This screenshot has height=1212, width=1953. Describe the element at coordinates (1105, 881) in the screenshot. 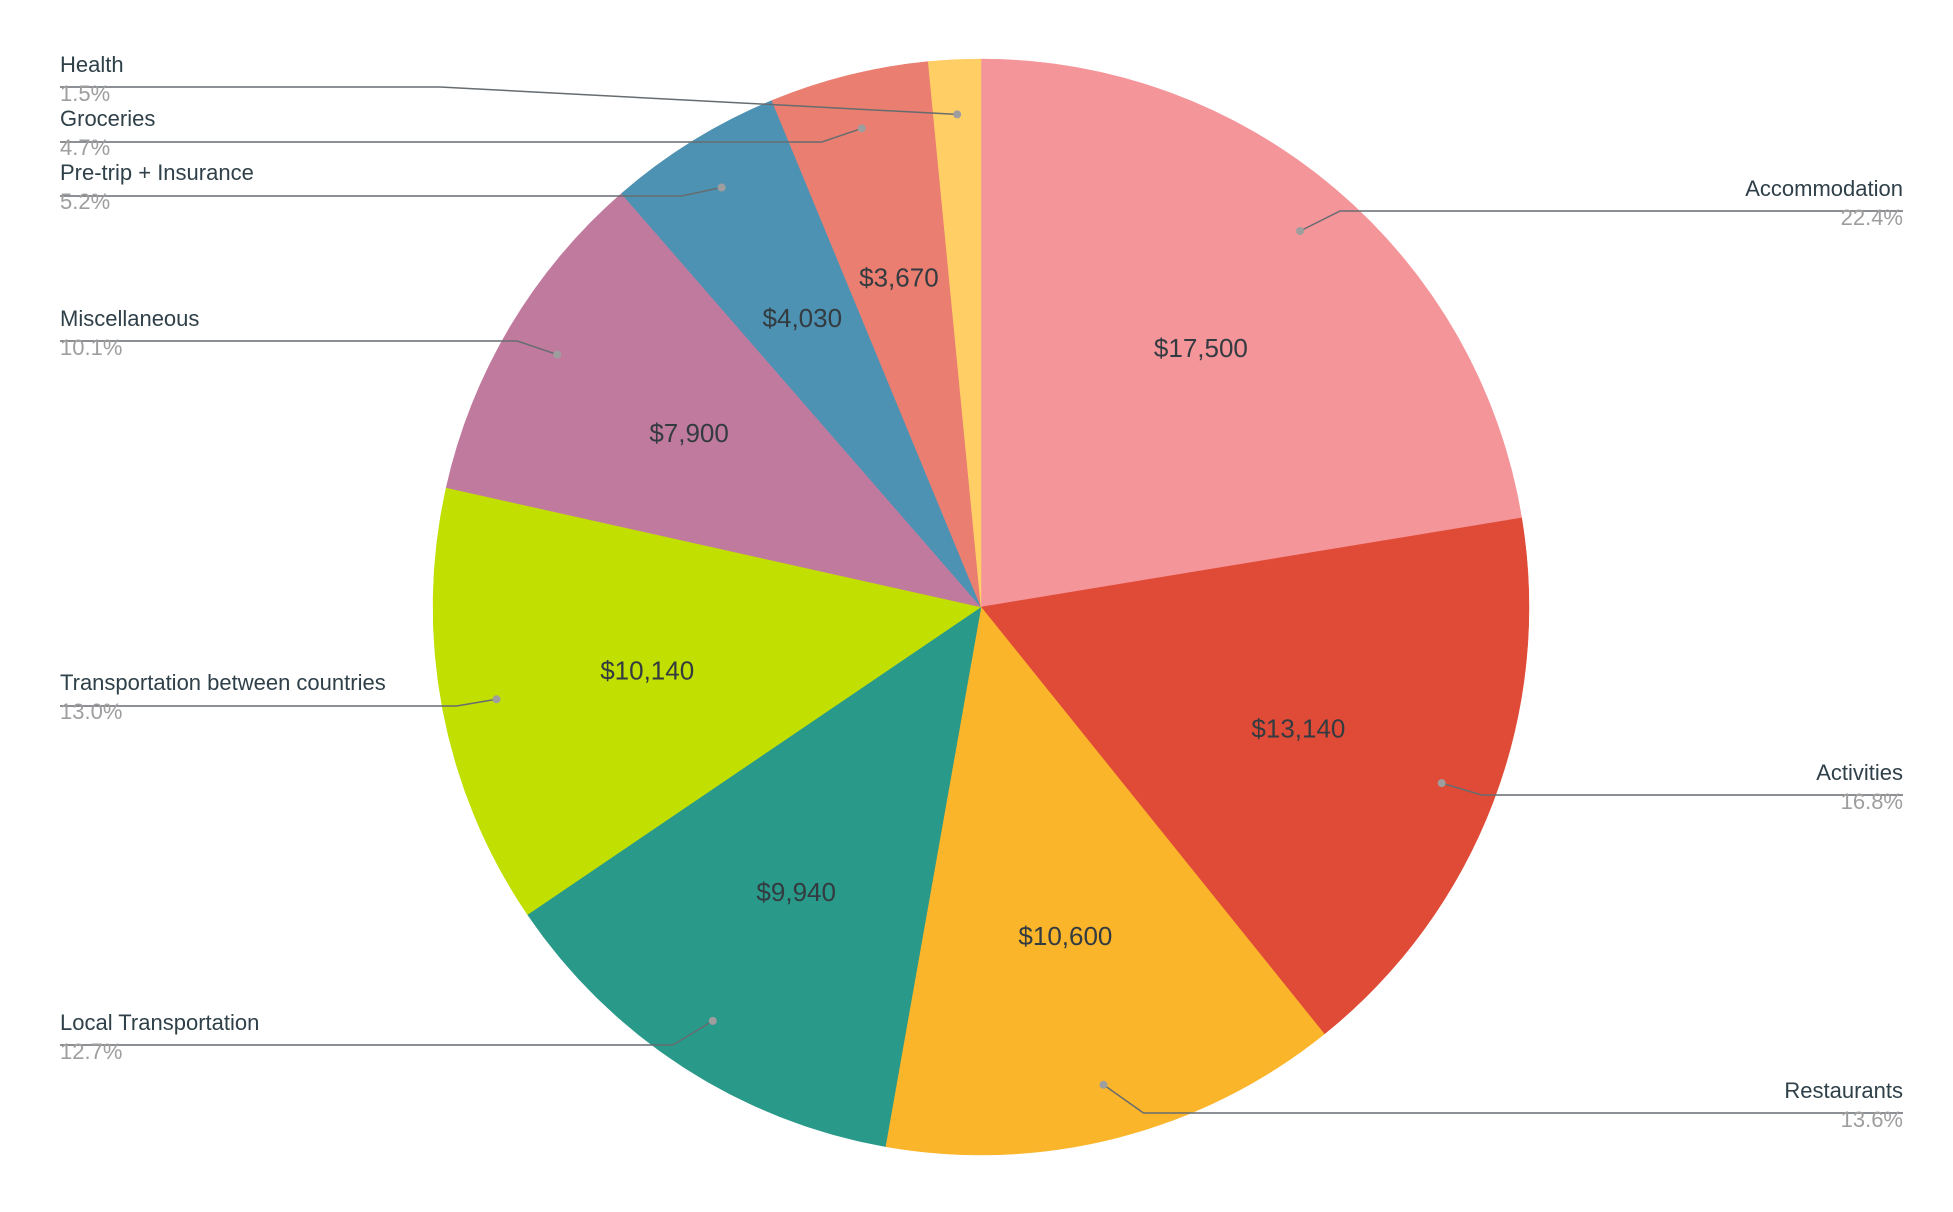

I see `pie-slice-restaurants` at that location.